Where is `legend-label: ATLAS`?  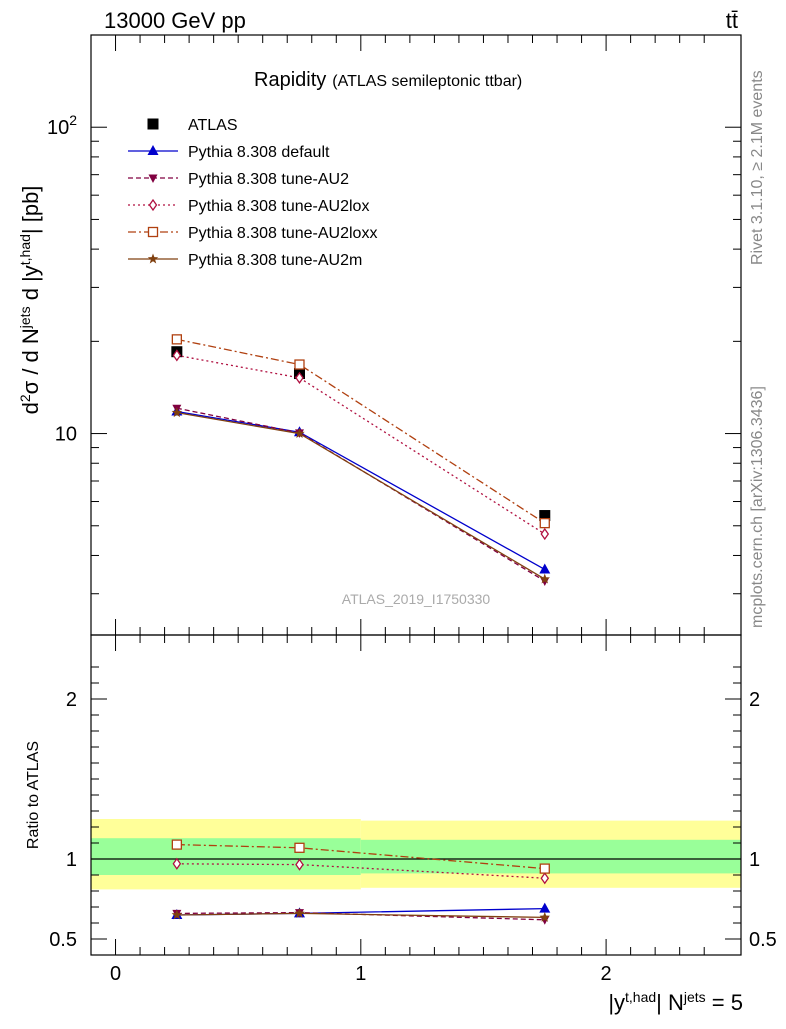 legend-label: ATLAS is located at coordinates (213, 125).